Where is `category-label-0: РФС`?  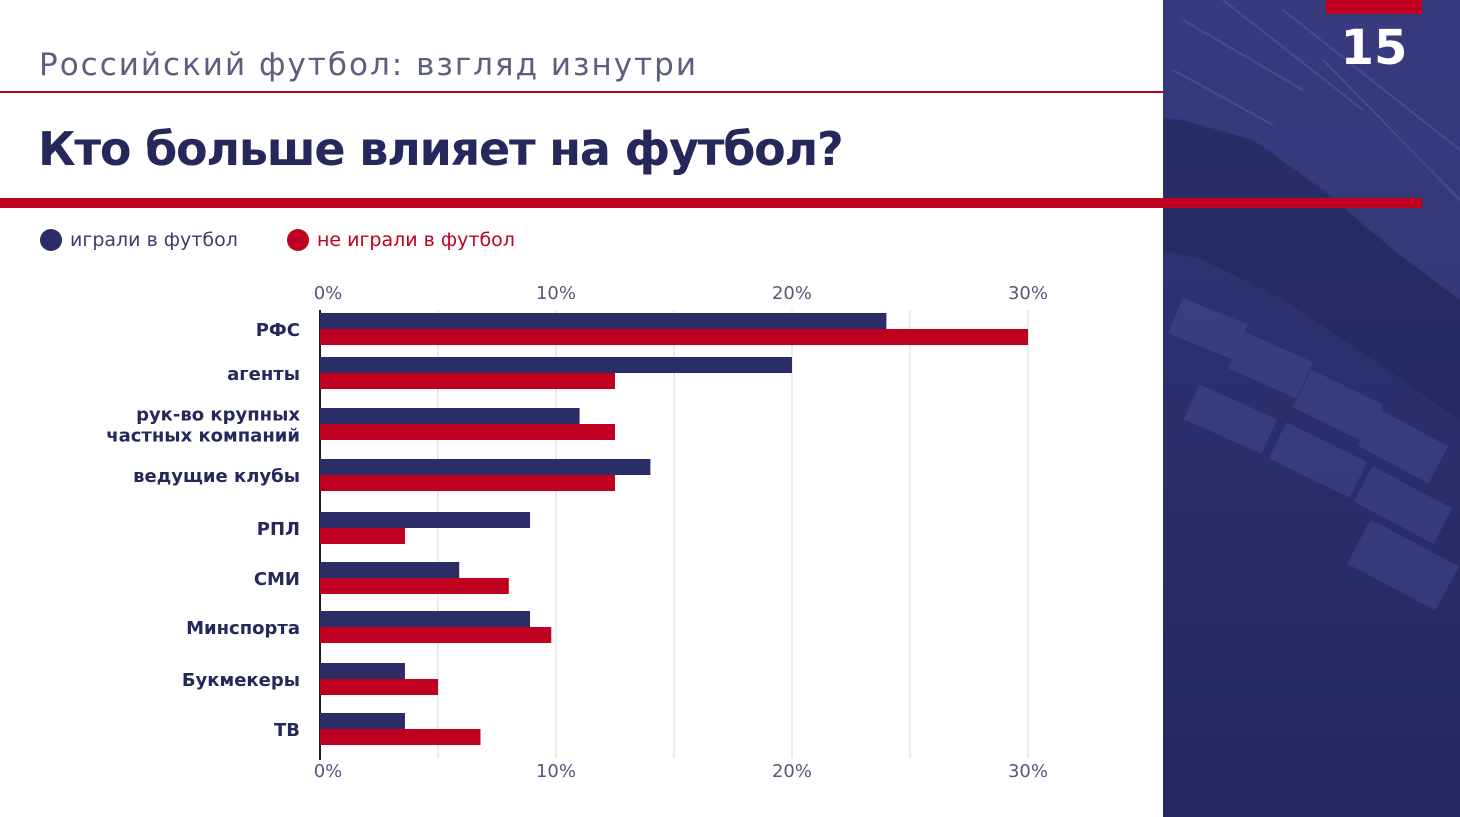
category-label-0: РФС is located at coordinates (278, 330).